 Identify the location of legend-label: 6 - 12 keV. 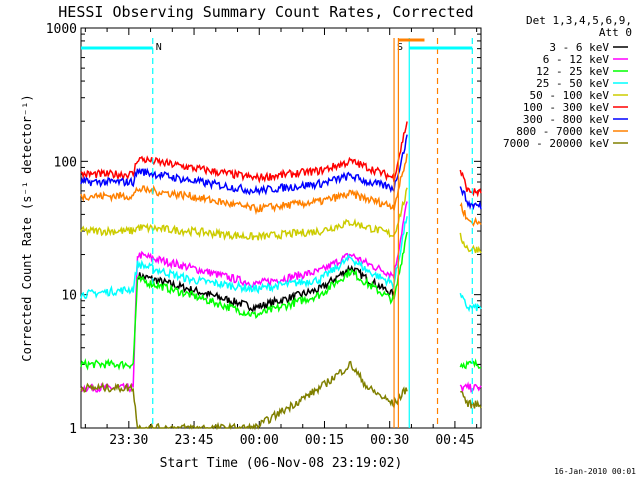
(576, 59).